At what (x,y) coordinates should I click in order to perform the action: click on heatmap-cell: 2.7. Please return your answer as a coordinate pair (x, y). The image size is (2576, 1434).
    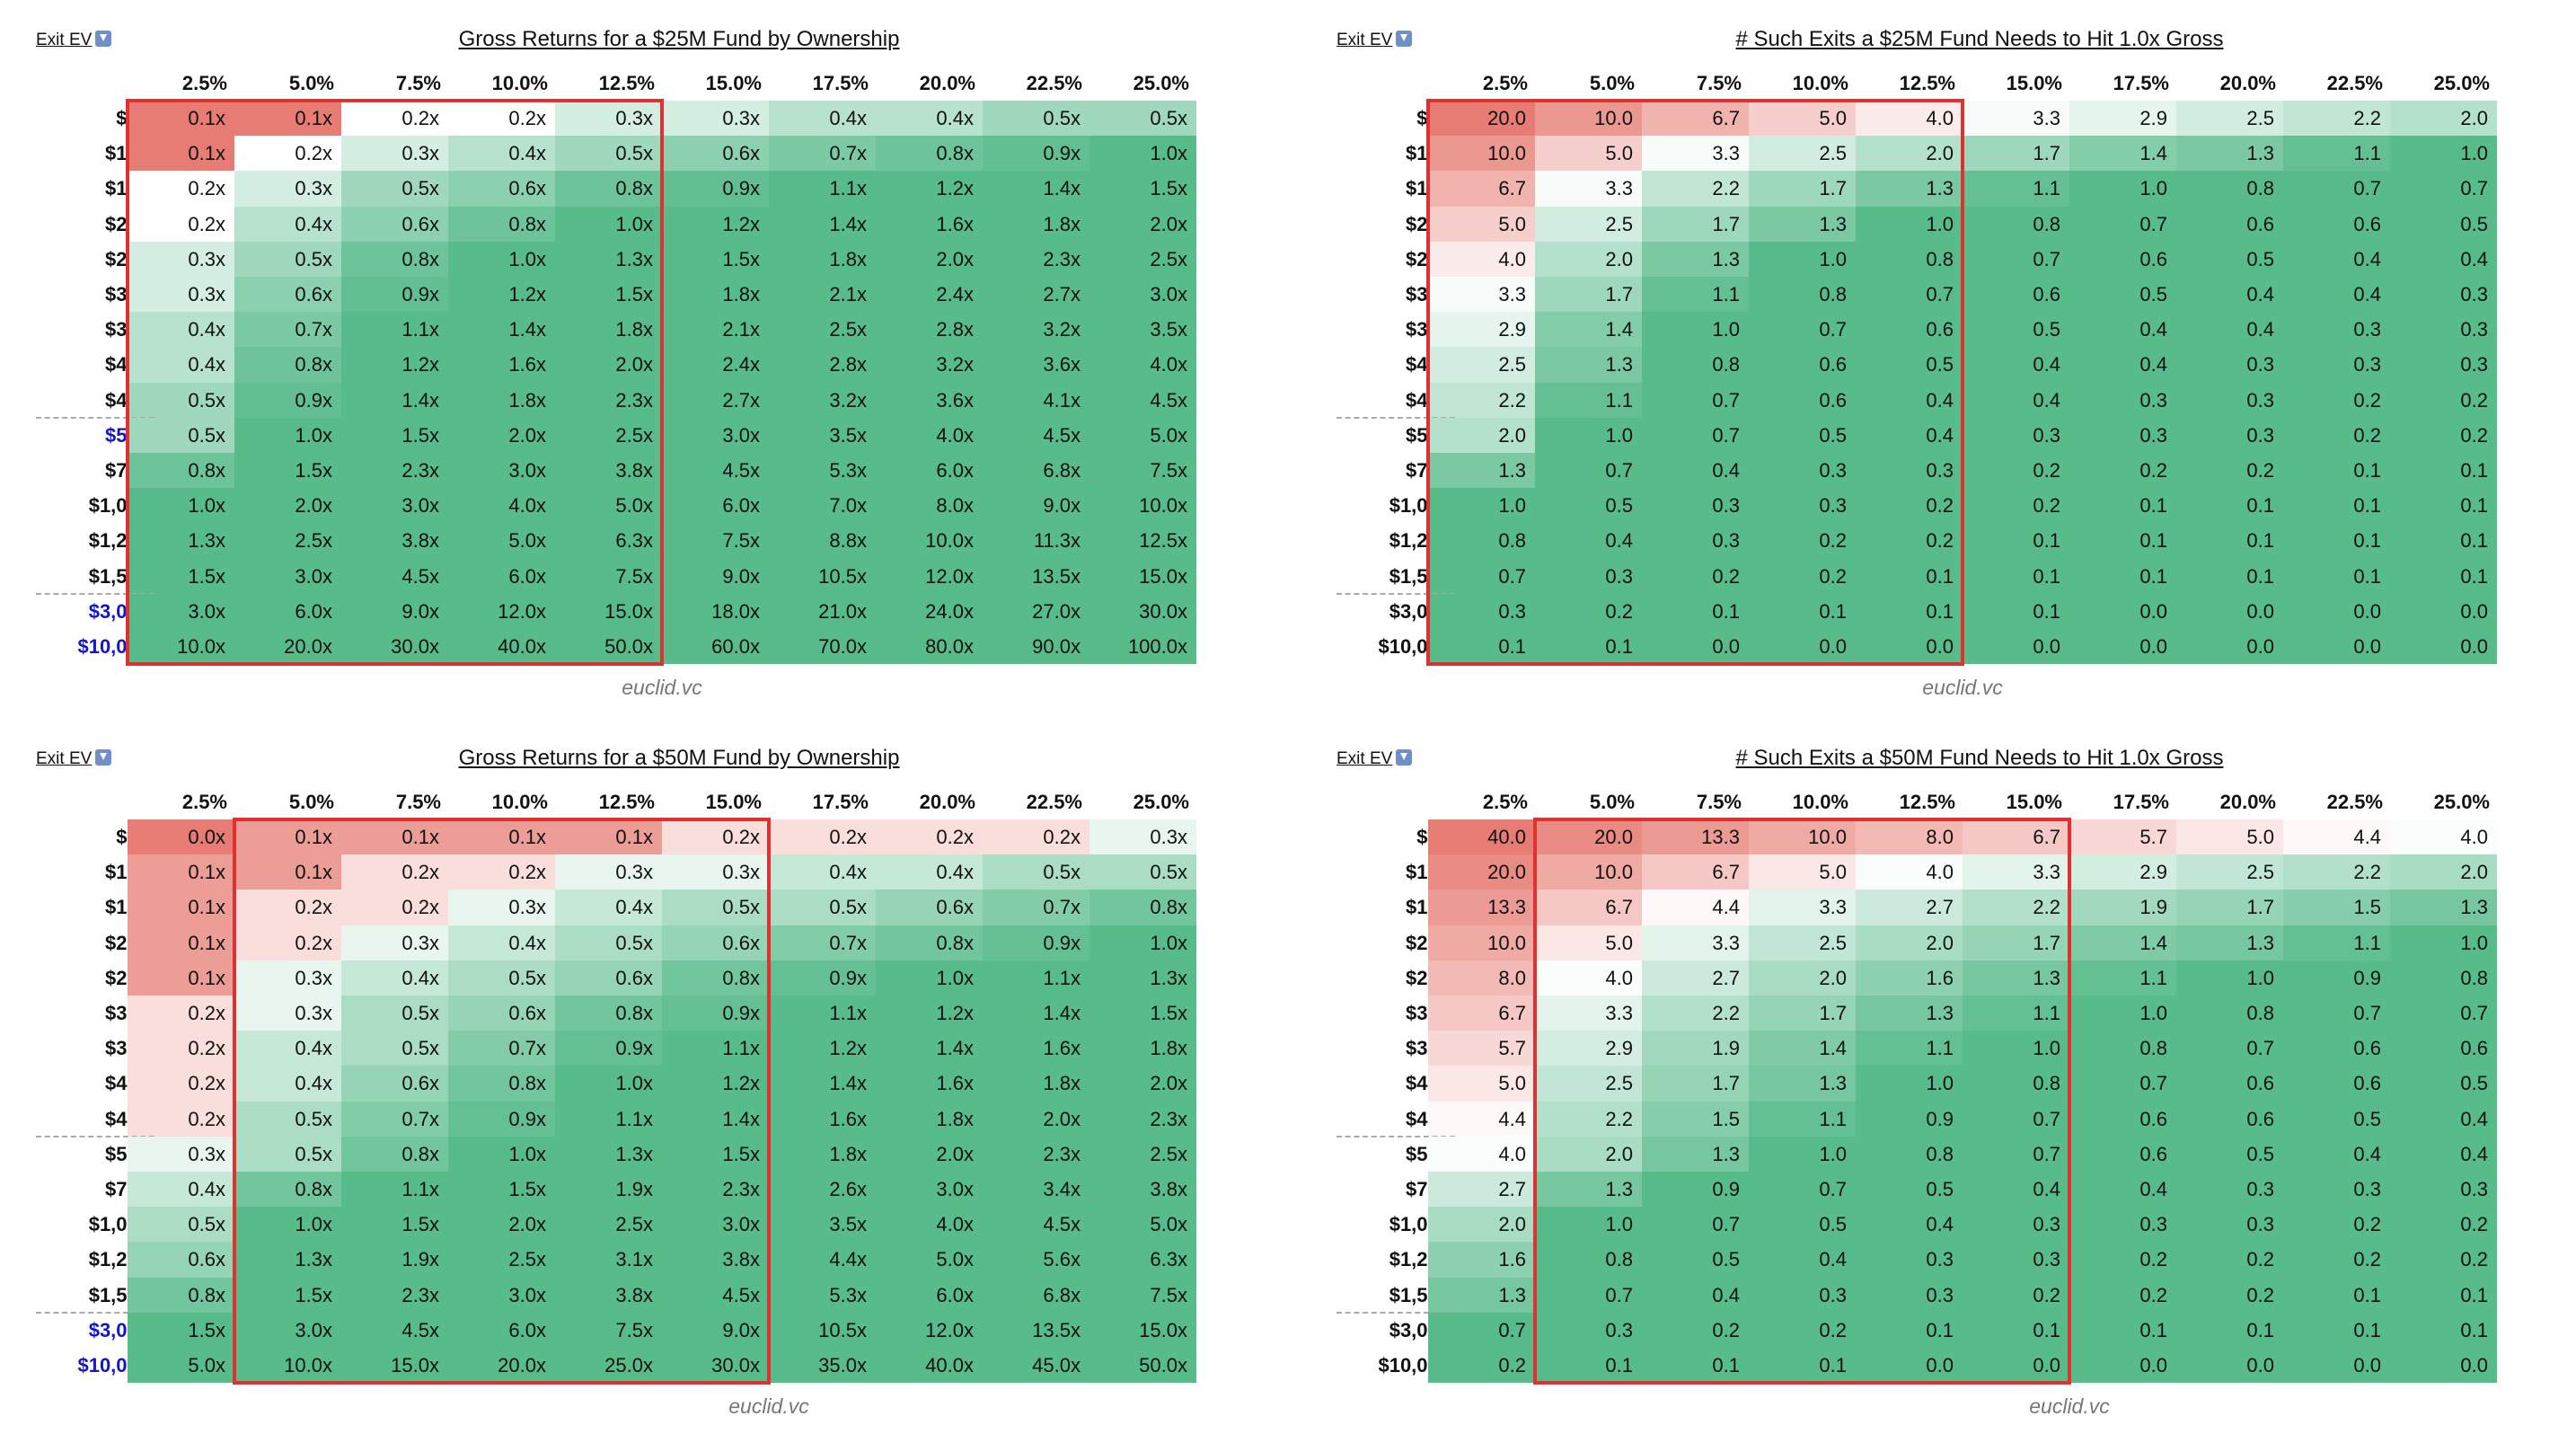
    Looking at the image, I should click on (1695, 978).